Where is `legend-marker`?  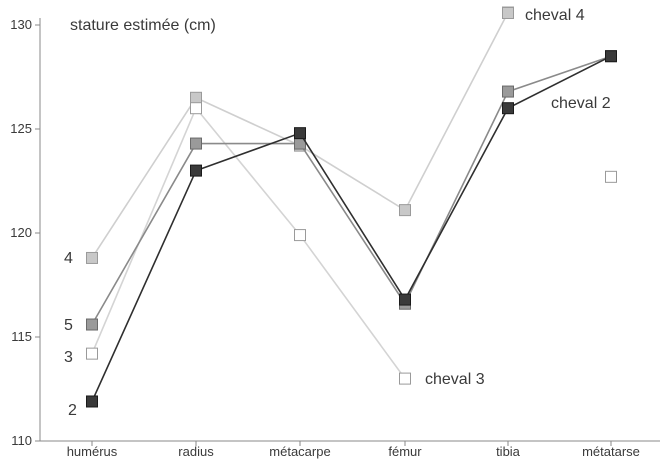
legend-marker is located at coordinates (508, 13).